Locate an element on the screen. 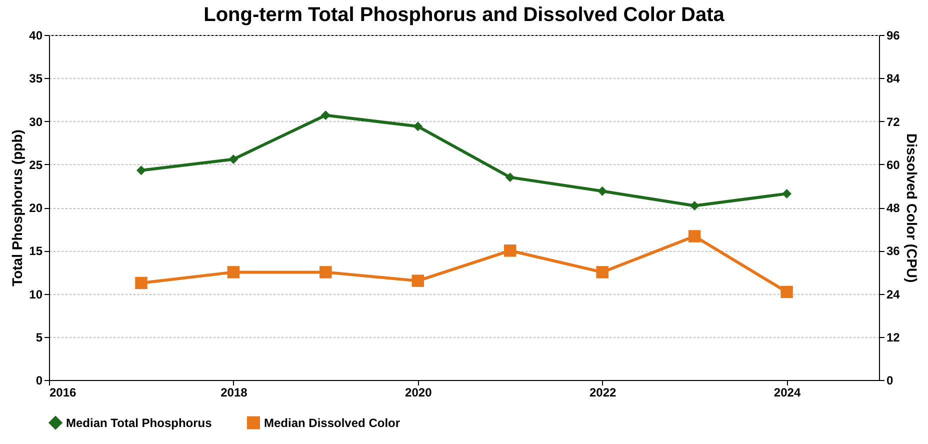  y-tick-label: 15 is located at coordinates (36, 251).